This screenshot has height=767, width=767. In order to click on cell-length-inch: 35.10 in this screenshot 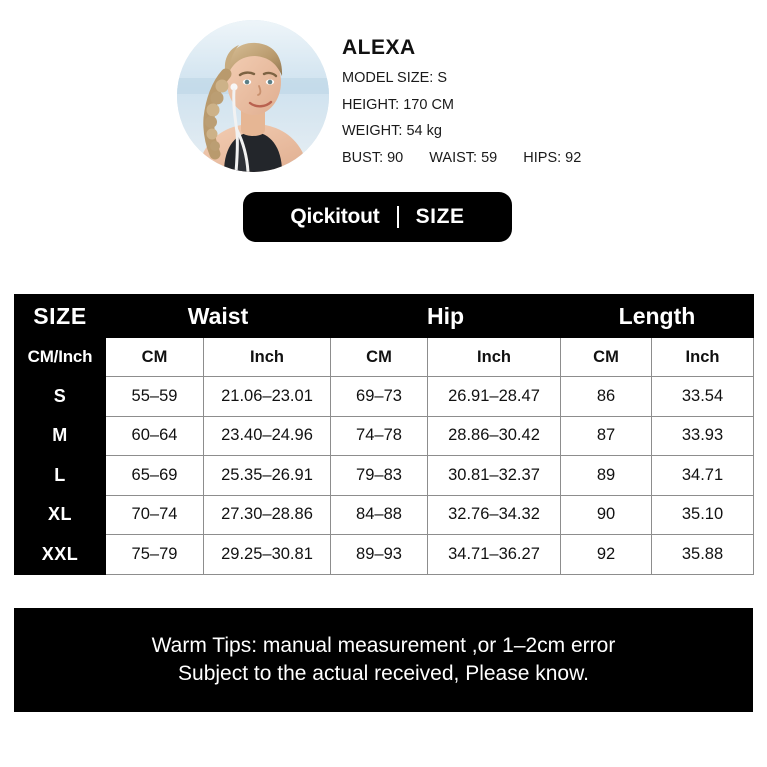, I will do `click(702, 514)`.